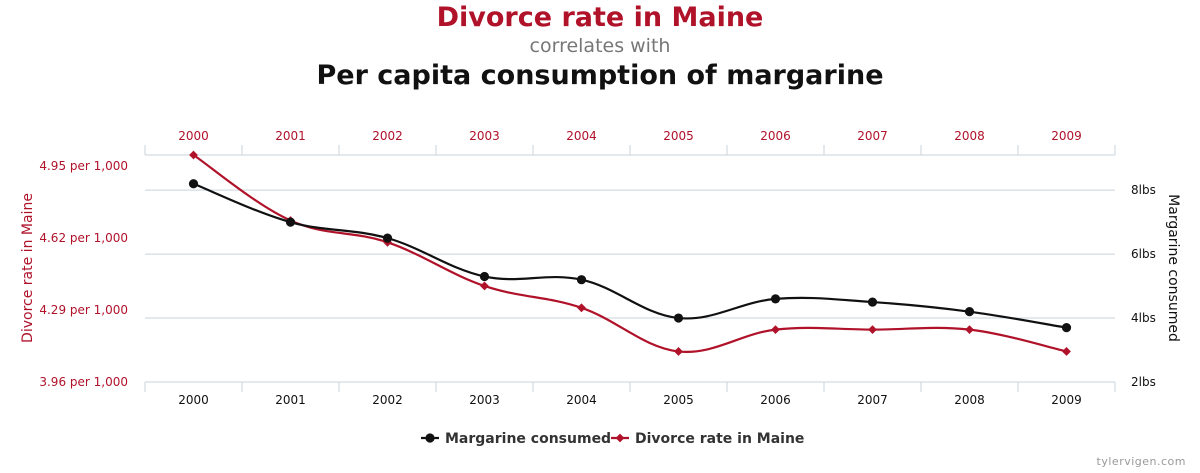  I want to click on top-x-tick-label: 2007, so click(872, 136).